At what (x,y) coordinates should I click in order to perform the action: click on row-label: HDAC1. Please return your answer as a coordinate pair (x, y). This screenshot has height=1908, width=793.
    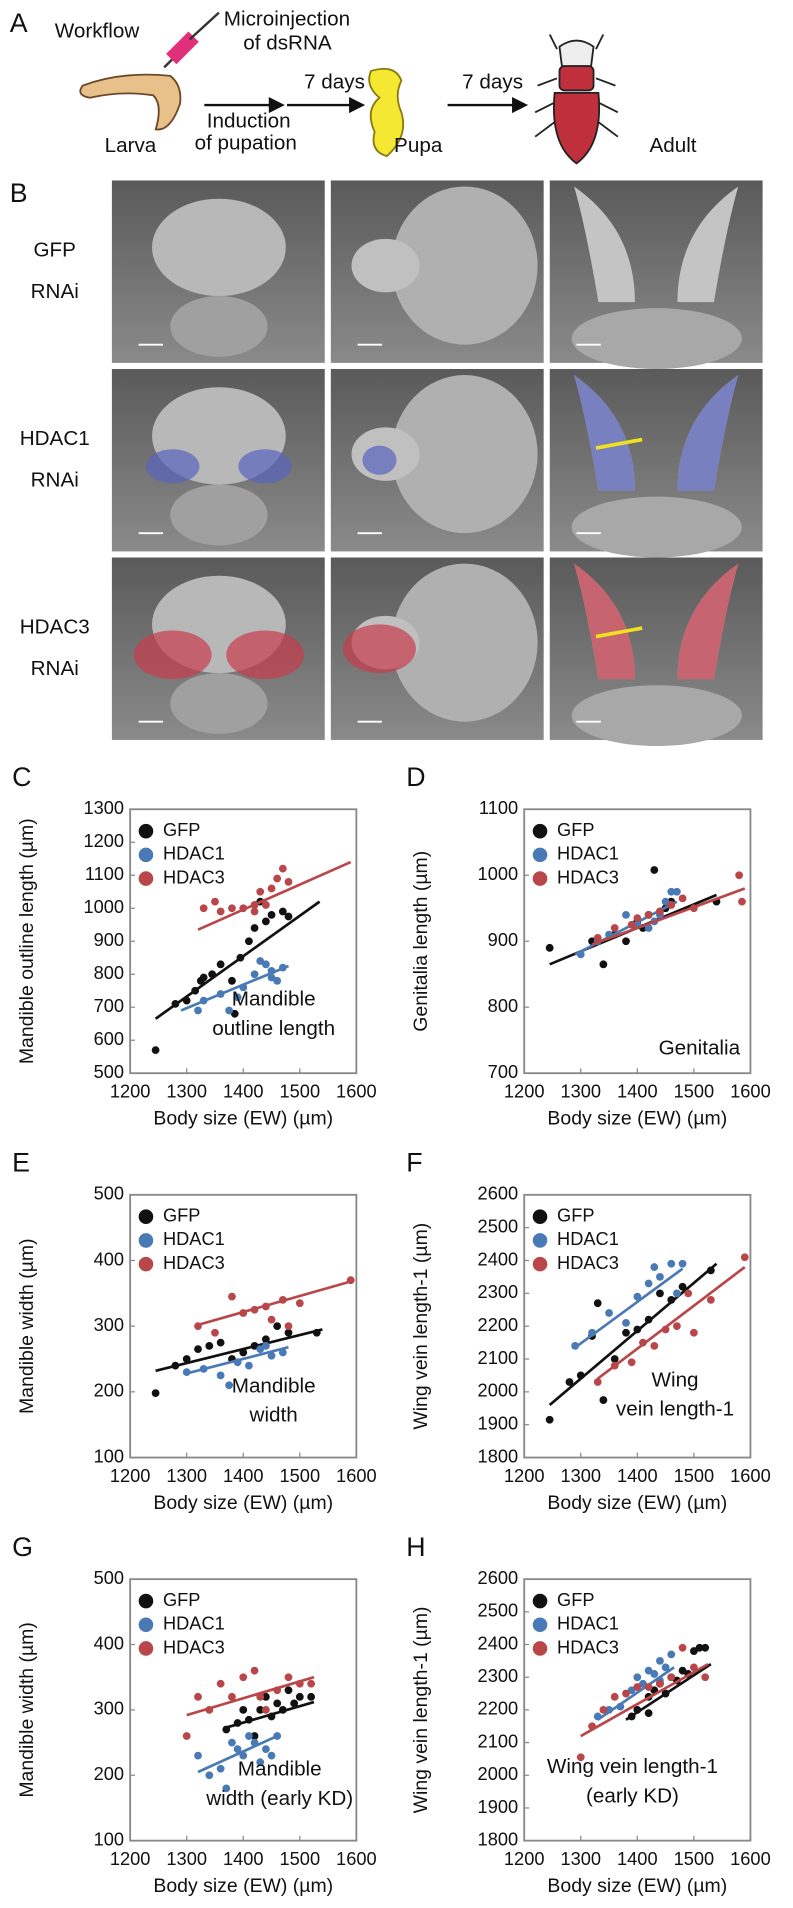
    Looking at the image, I should click on (55, 438).